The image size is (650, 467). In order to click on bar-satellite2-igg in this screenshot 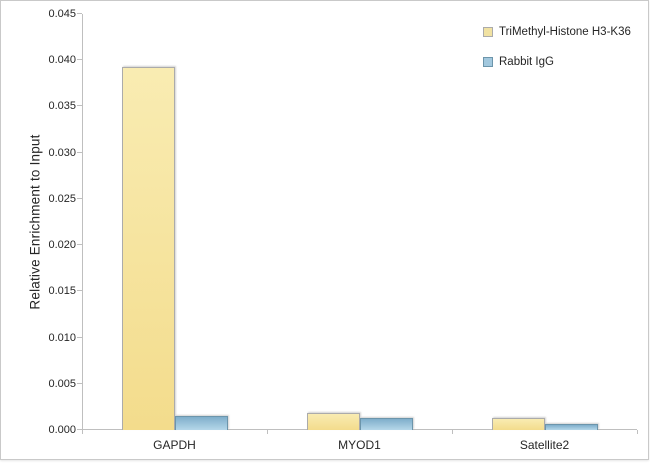, I will do `click(571, 427)`.